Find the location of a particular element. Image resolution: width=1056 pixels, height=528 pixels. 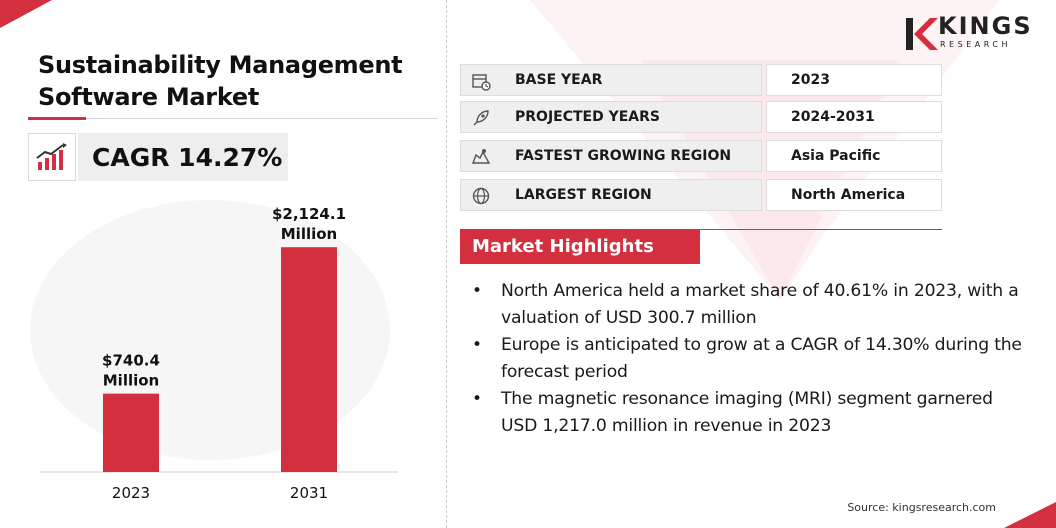

bar-value-label: $740.4 is located at coordinates (131, 361).